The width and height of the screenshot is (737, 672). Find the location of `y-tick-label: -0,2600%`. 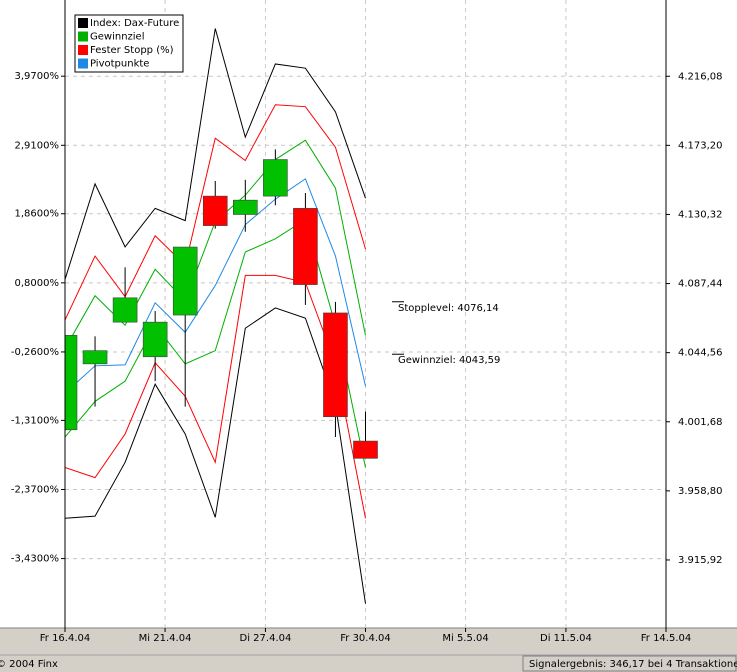

y-tick-label: -0,2600% is located at coordinates (35, 352).